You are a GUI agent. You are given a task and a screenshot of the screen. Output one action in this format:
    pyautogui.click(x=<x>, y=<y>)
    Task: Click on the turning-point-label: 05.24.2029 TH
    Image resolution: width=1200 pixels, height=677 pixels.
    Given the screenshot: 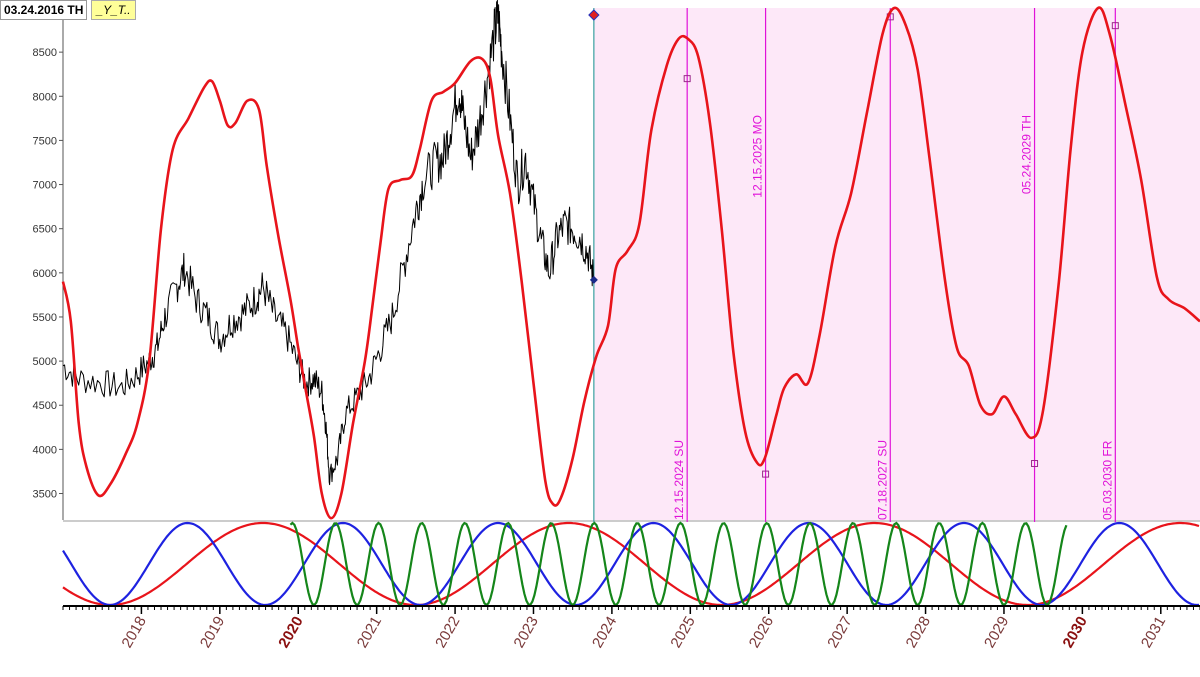 What is the action you would take?
    pyautogui.click(x=1027, y=154)
    